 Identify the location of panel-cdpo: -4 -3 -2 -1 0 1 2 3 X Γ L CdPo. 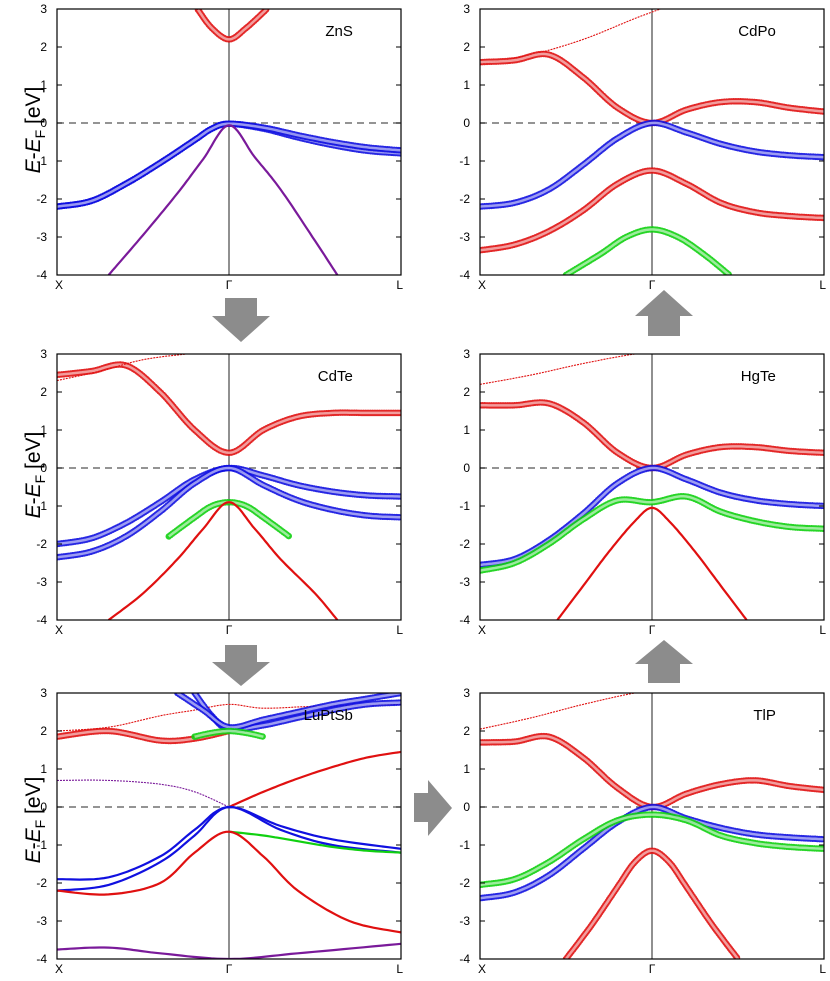
(642, 147).